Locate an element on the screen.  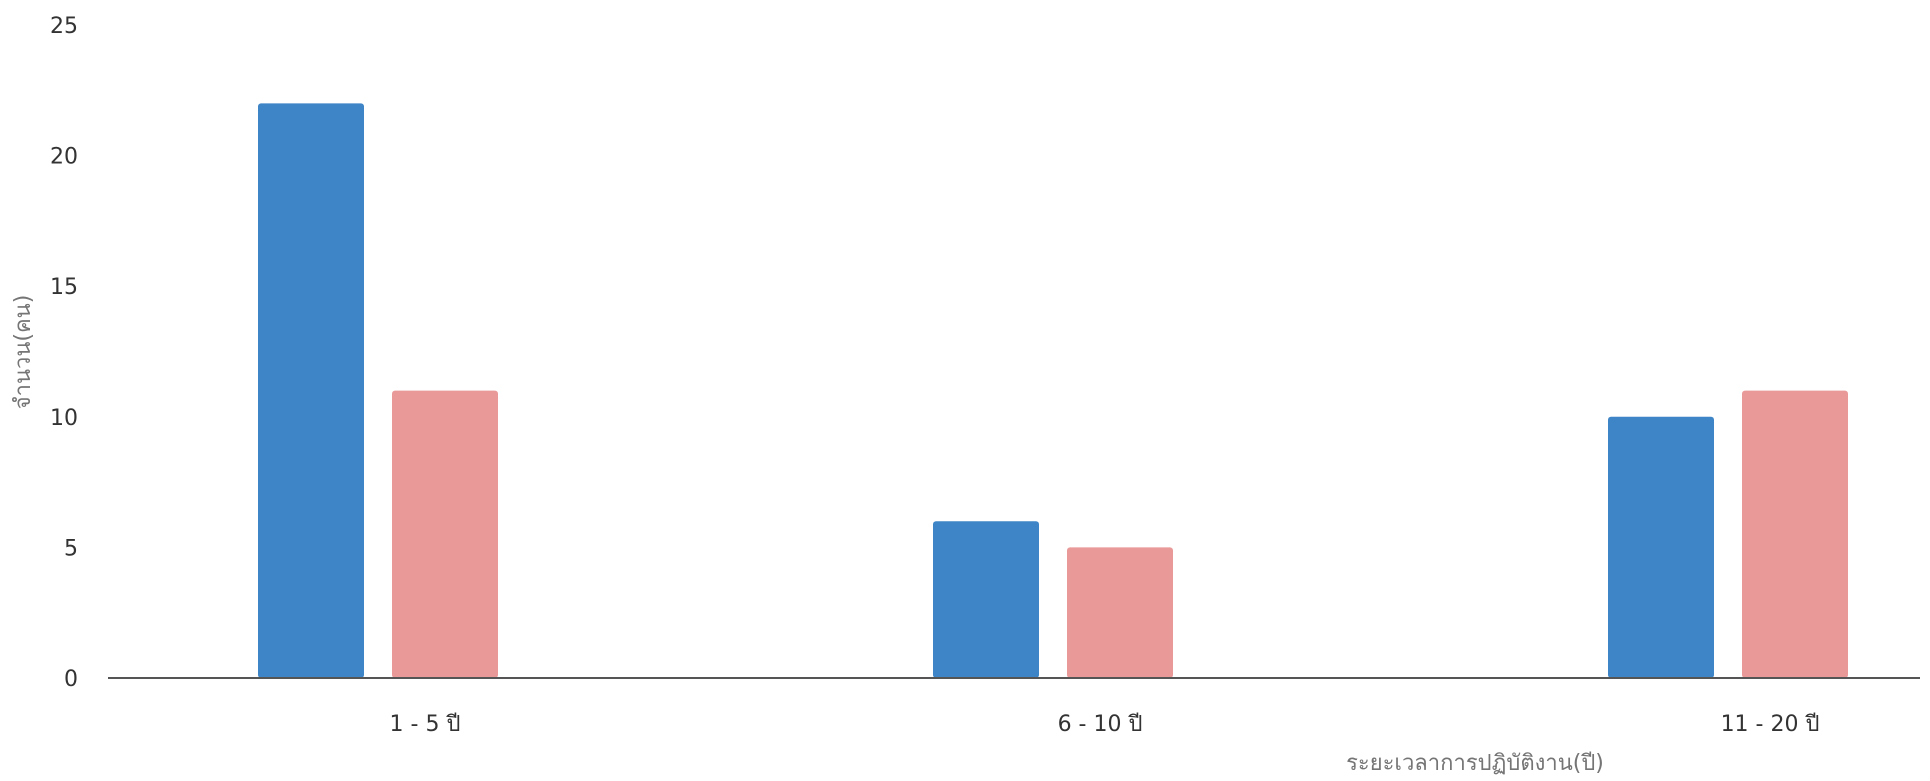
x-category-label: 6 - 10 ปี is located at coordinates (1100, 724).